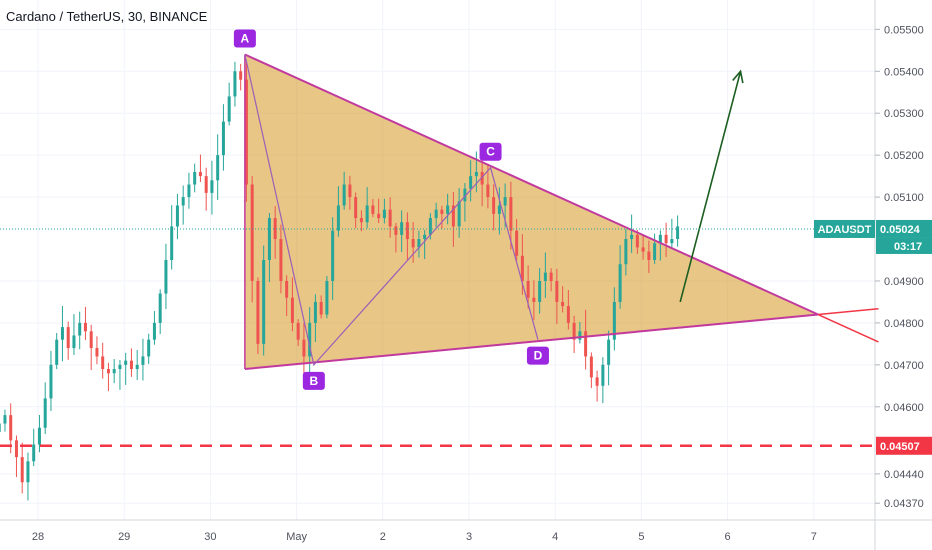 This screenshot has width=932, height=550. Describe the element at coordinates (904, 324) in the screenshot. I see `price-tick-label: 0.04800` at that location.